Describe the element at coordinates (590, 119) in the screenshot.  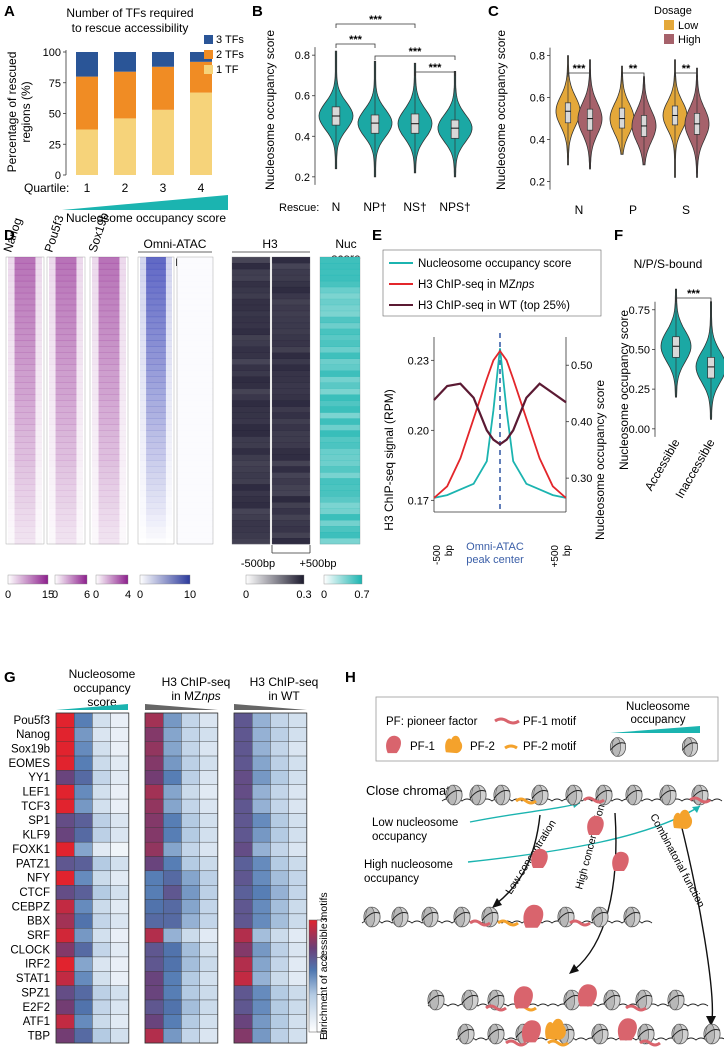
I see `box` at that location.